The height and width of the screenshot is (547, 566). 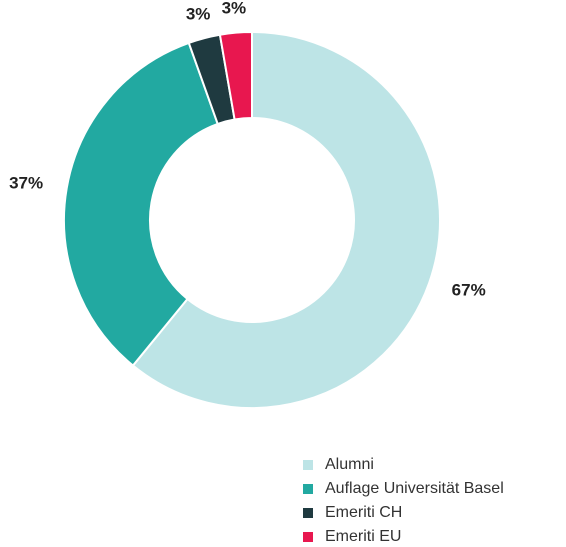 I want to click on legend-label: Alumni, so click(x=349, y=464).